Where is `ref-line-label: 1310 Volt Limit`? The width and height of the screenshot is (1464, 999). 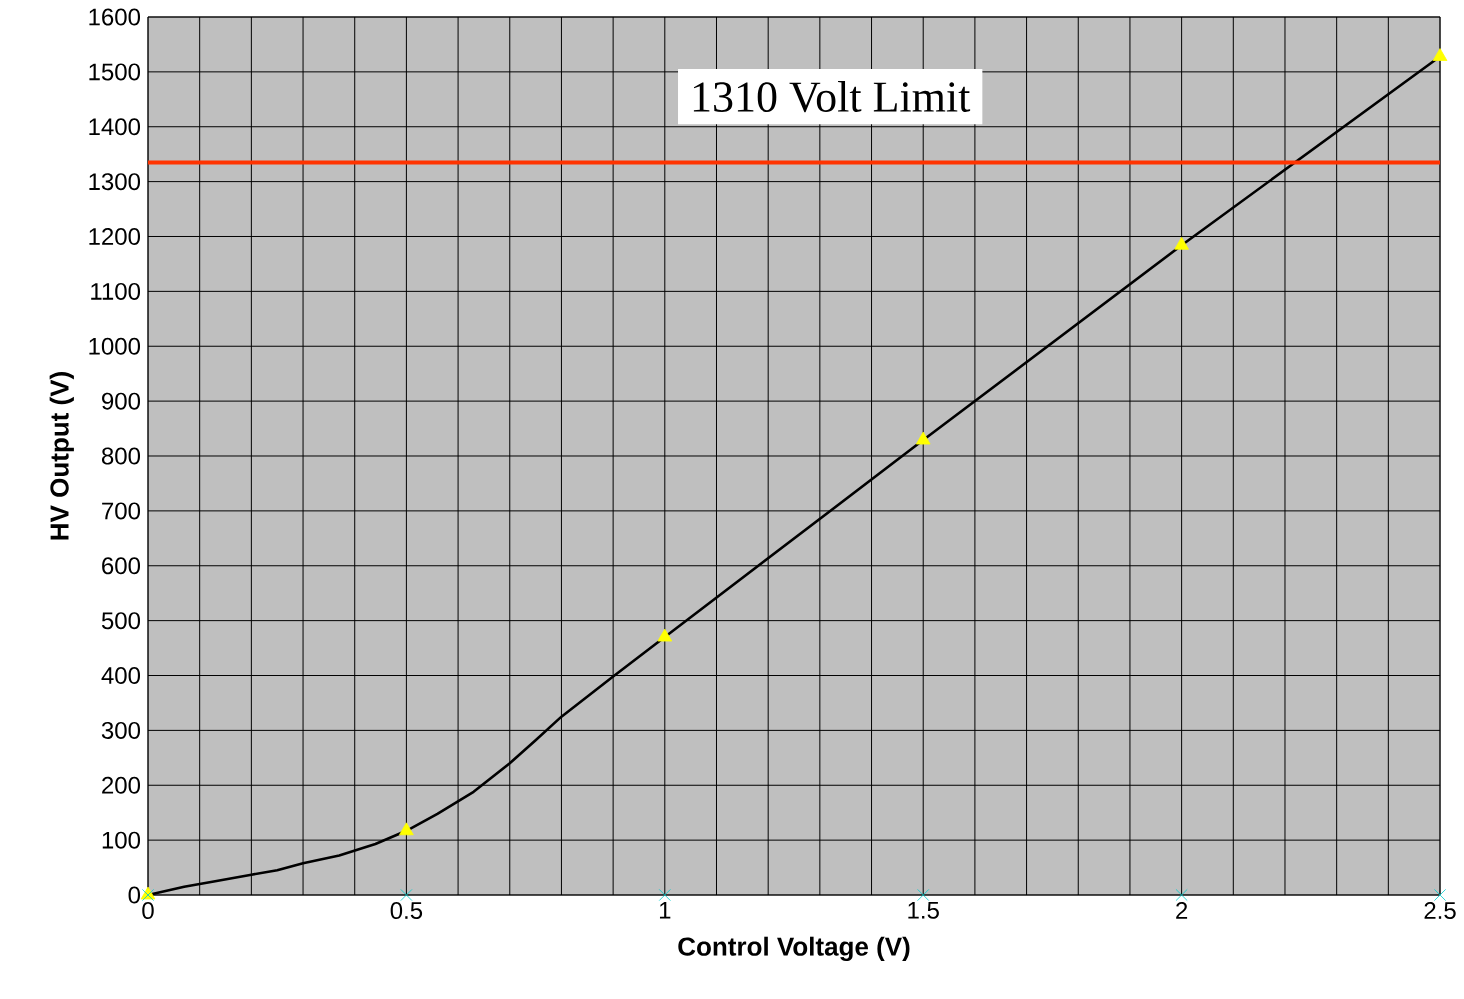
ref-line-label: 1310 Volt Limit is located at coordinates (832, 96).